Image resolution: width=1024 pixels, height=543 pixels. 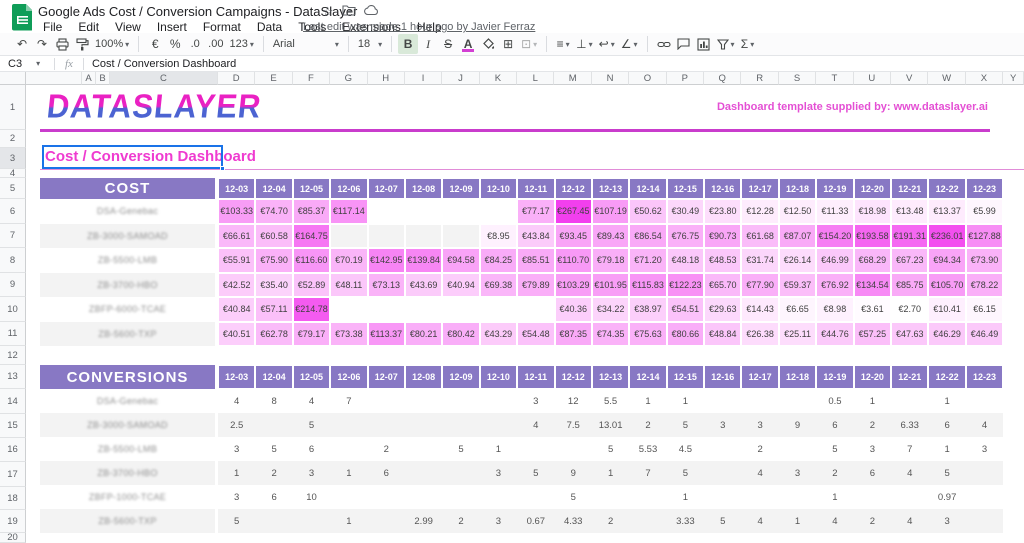 I want to click on cost-cell: €40.94, so click(x=461, y=284).